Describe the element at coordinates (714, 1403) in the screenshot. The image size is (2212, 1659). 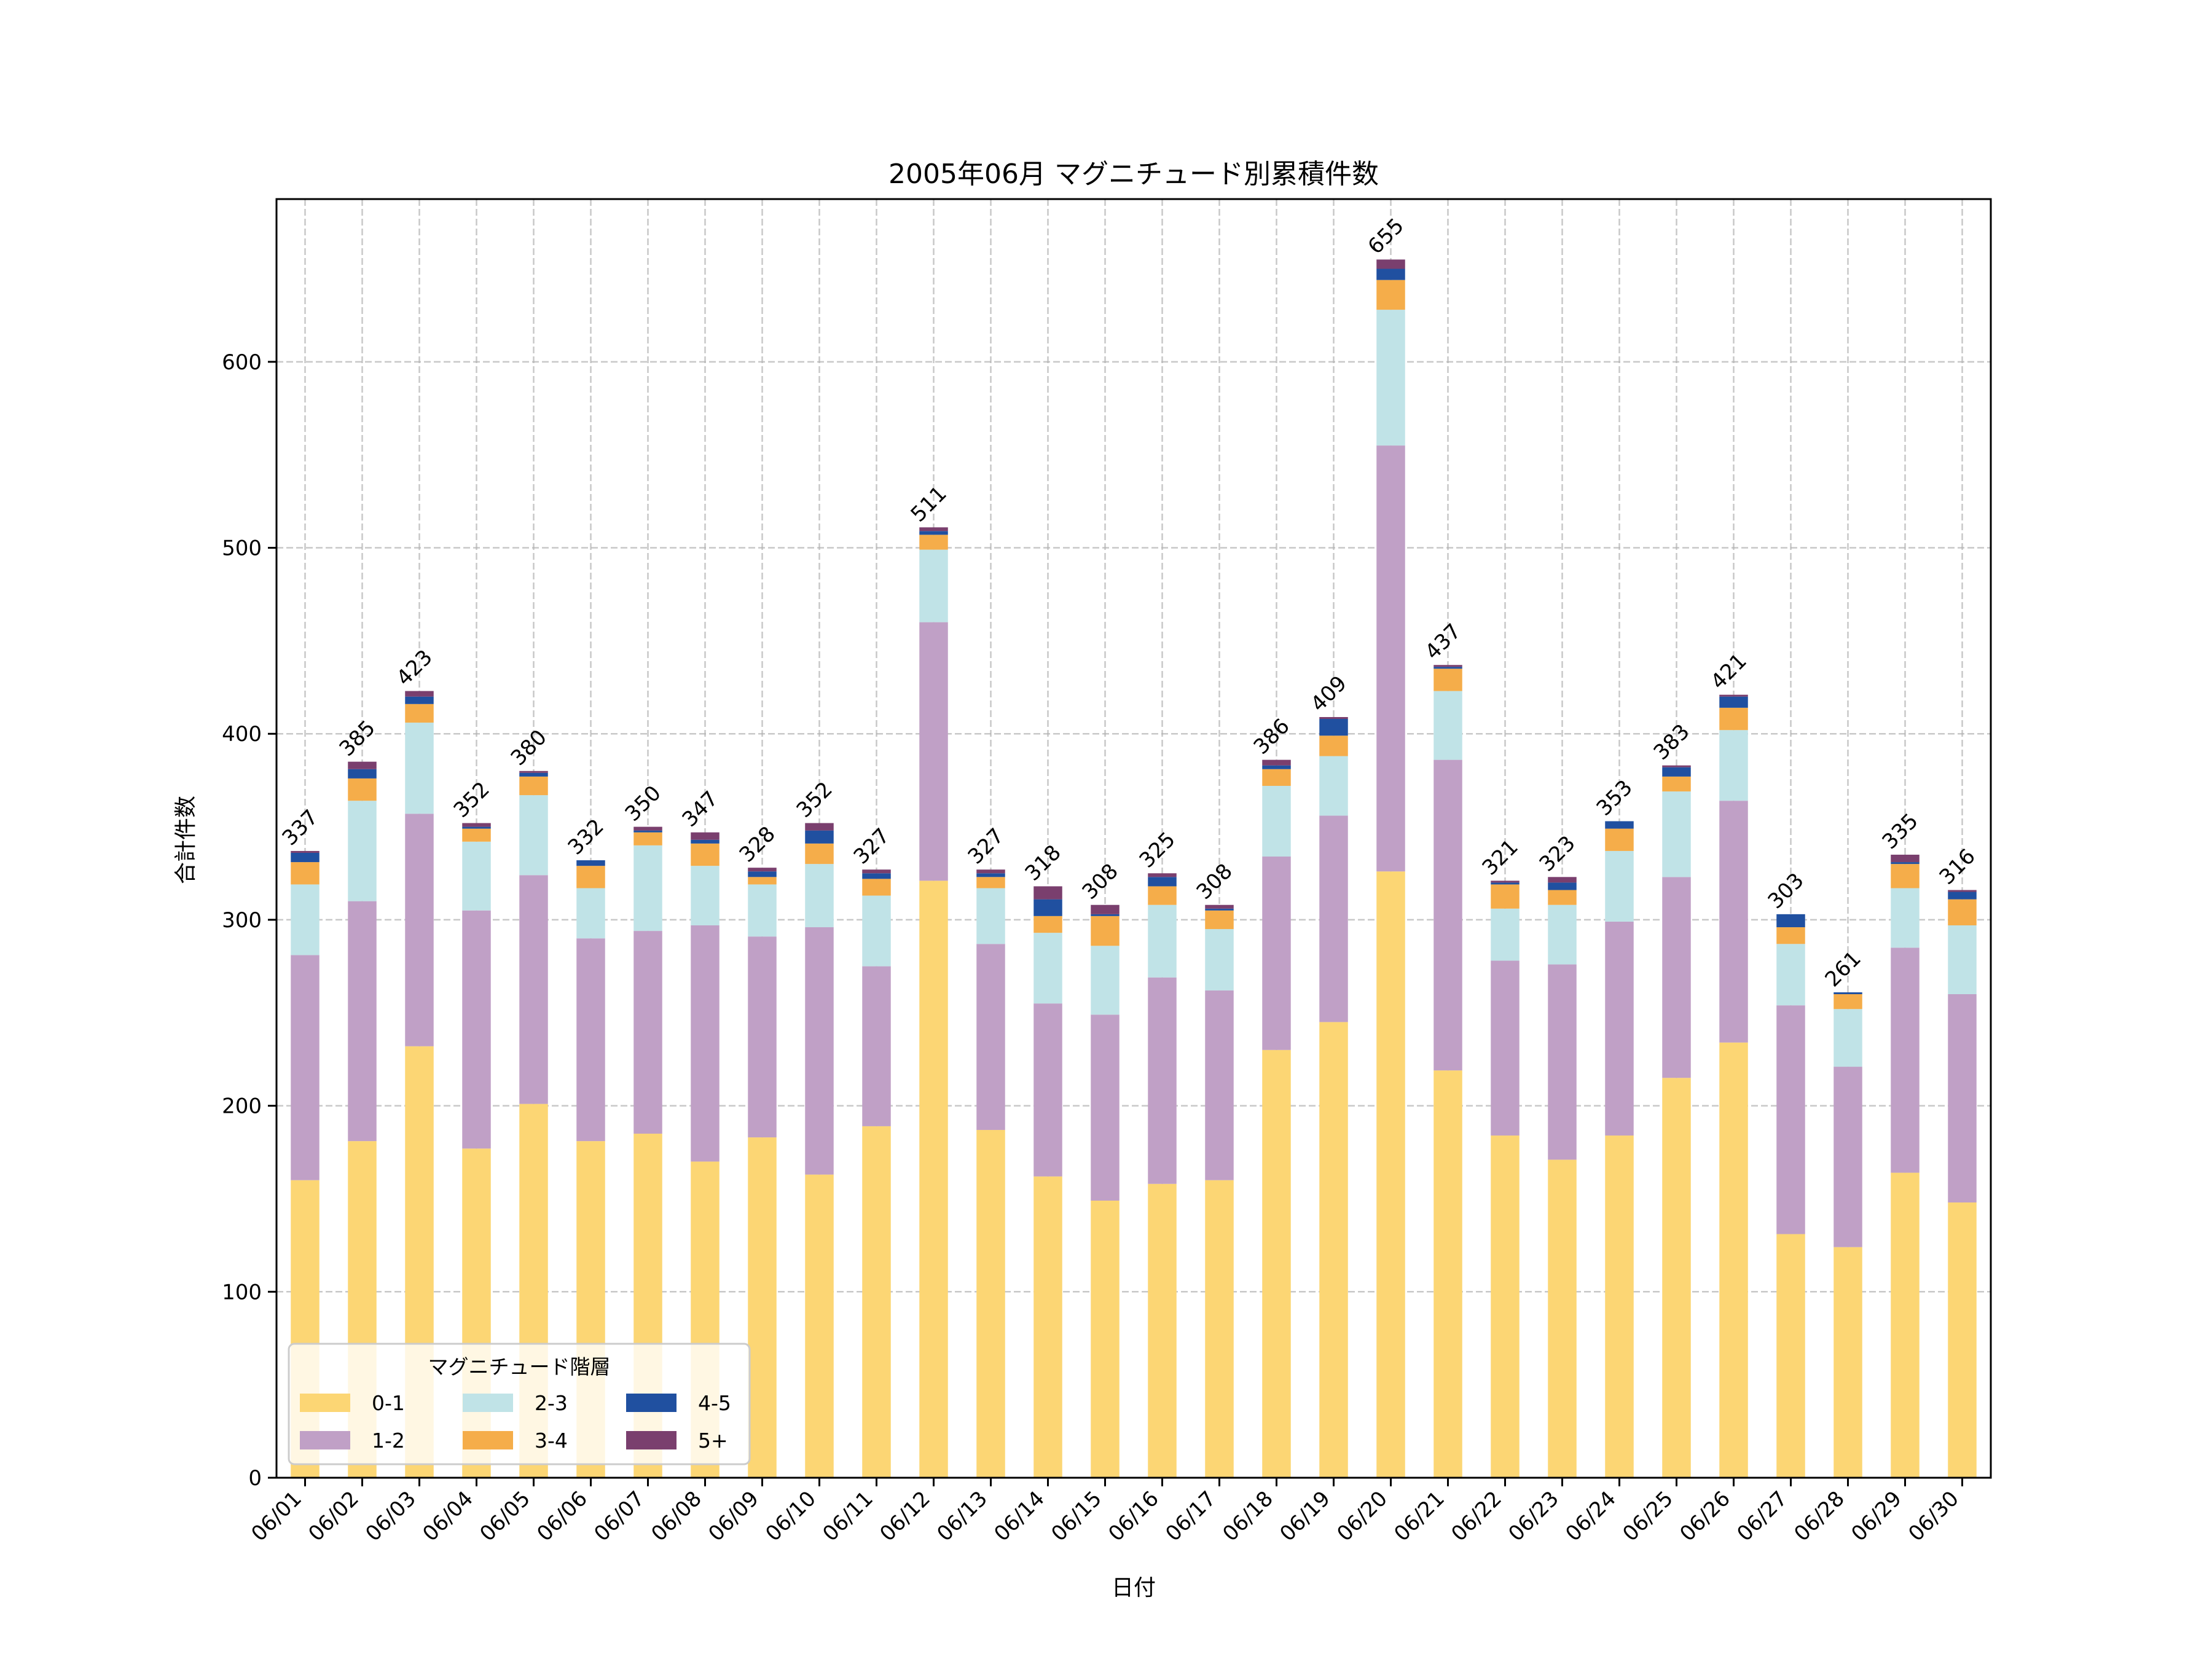
I see `legend-label: 4-5` at that location.